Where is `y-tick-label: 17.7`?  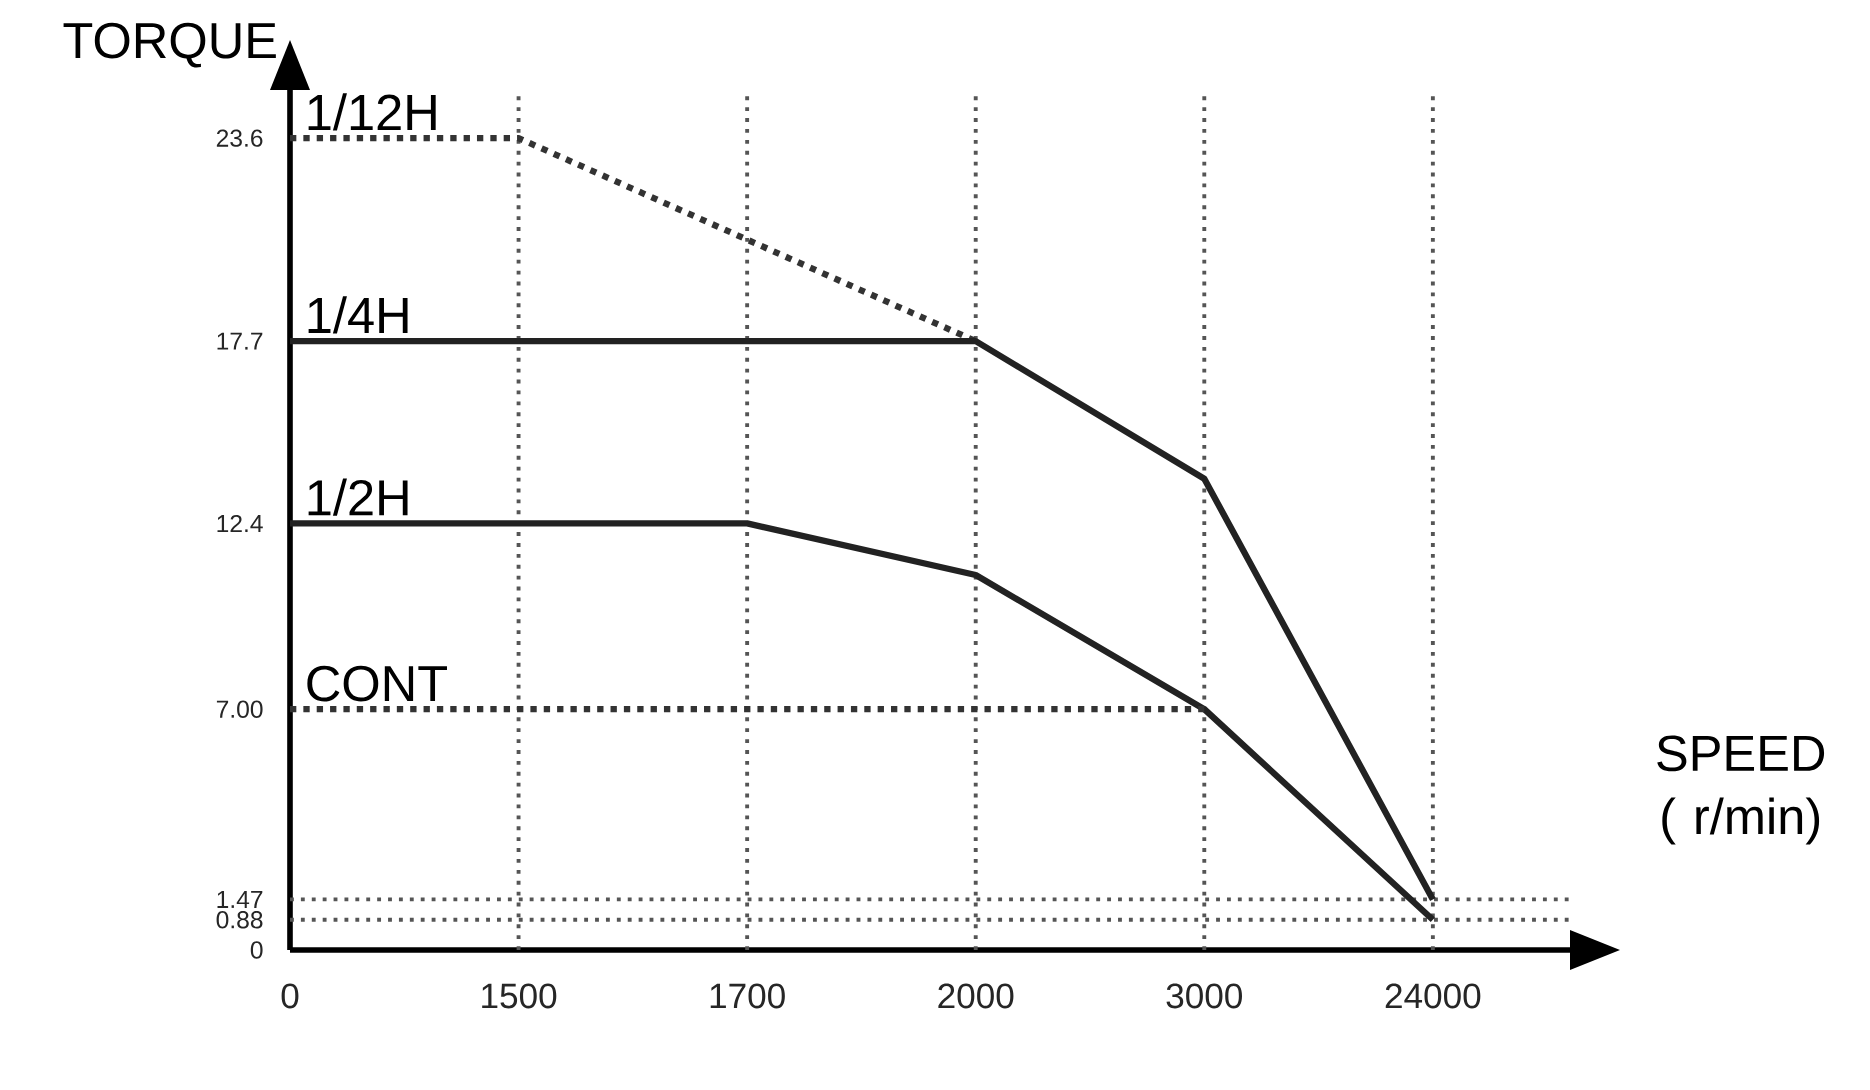
y-tick-label: 17.7 is located at coordinates (240, 341).